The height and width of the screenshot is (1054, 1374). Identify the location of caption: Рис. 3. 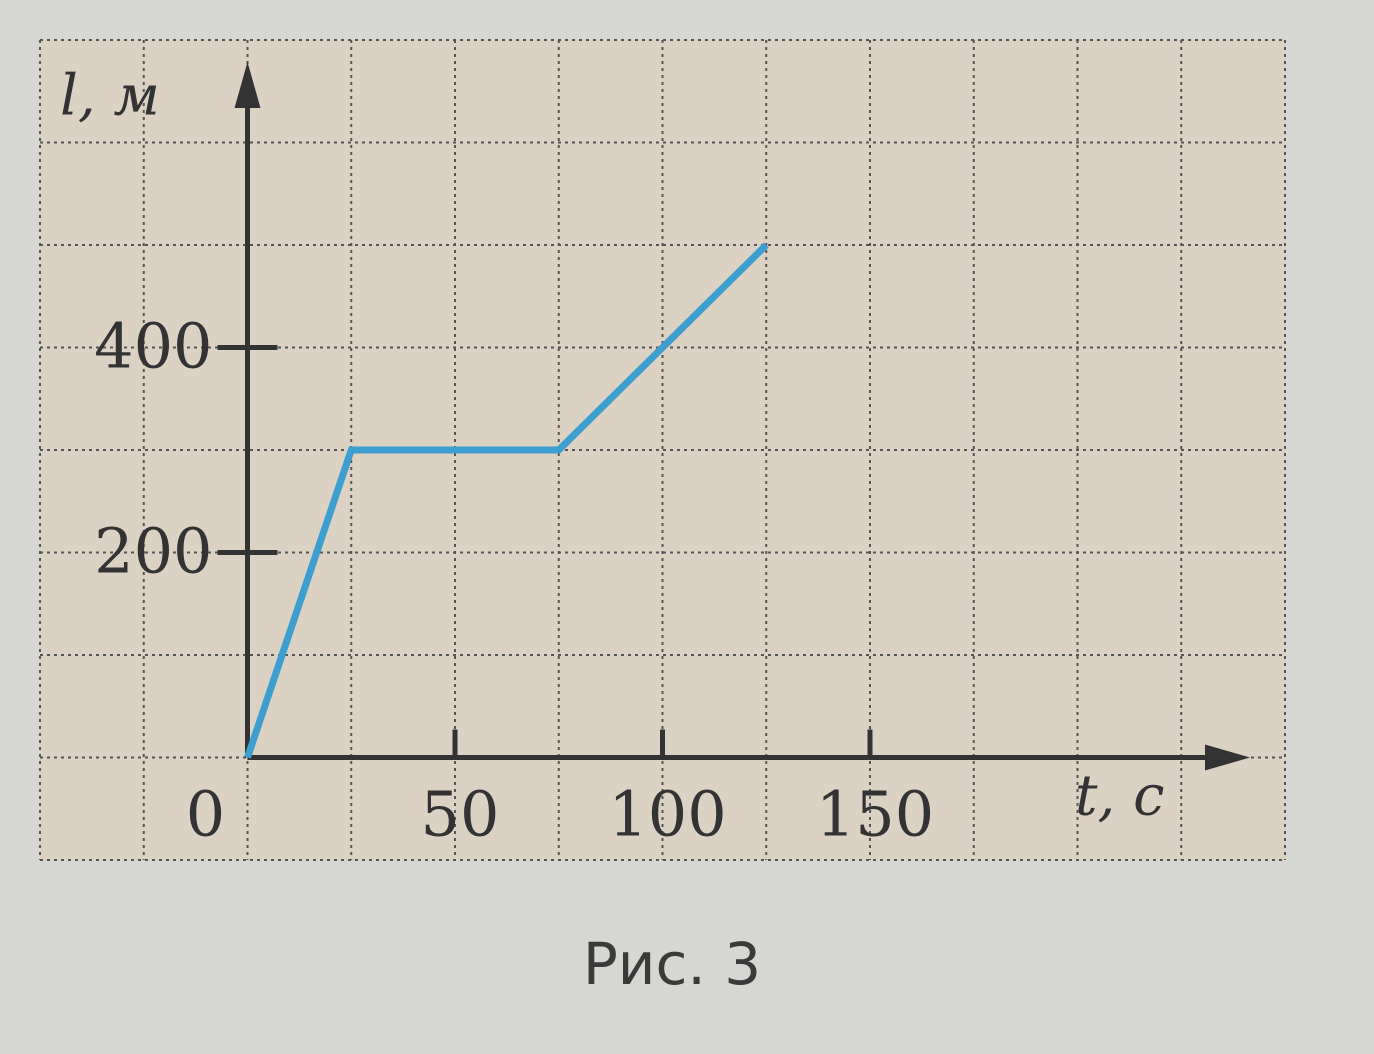
(672, 964).